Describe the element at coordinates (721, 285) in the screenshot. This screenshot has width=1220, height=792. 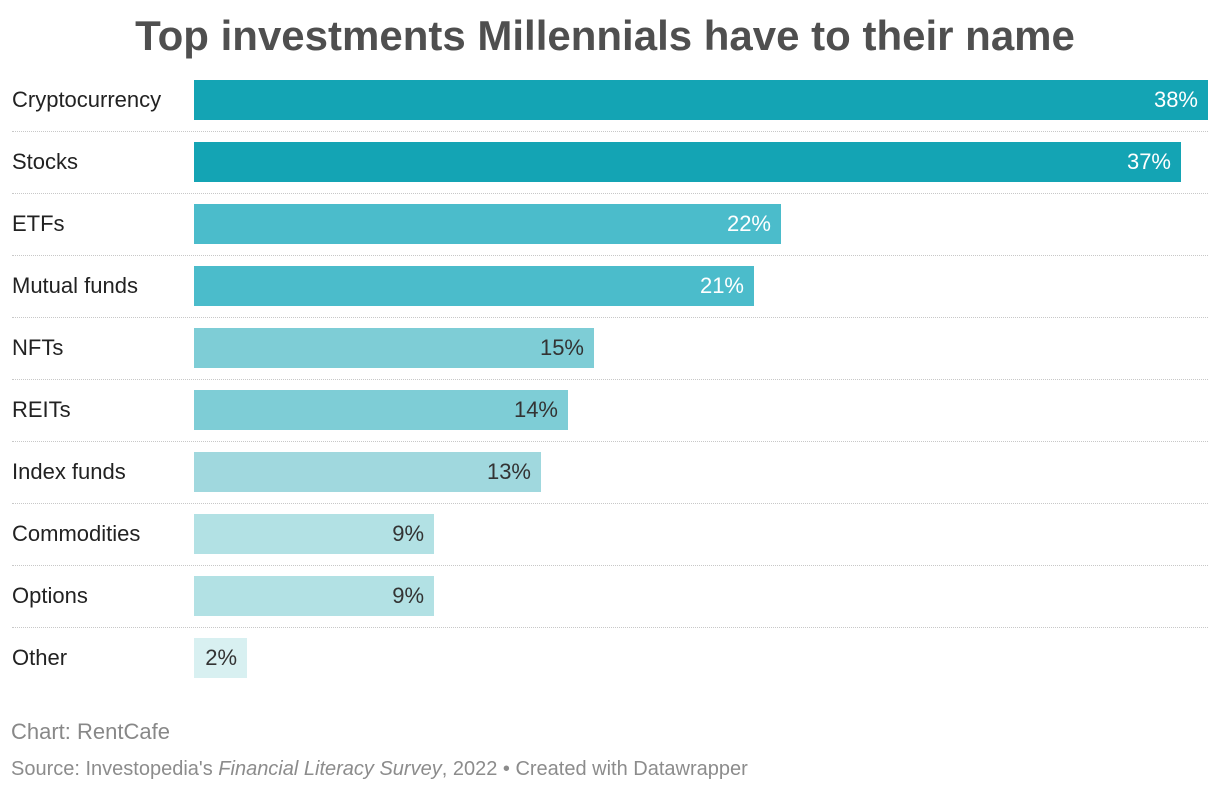
I see `value-label: 21%` at that location.